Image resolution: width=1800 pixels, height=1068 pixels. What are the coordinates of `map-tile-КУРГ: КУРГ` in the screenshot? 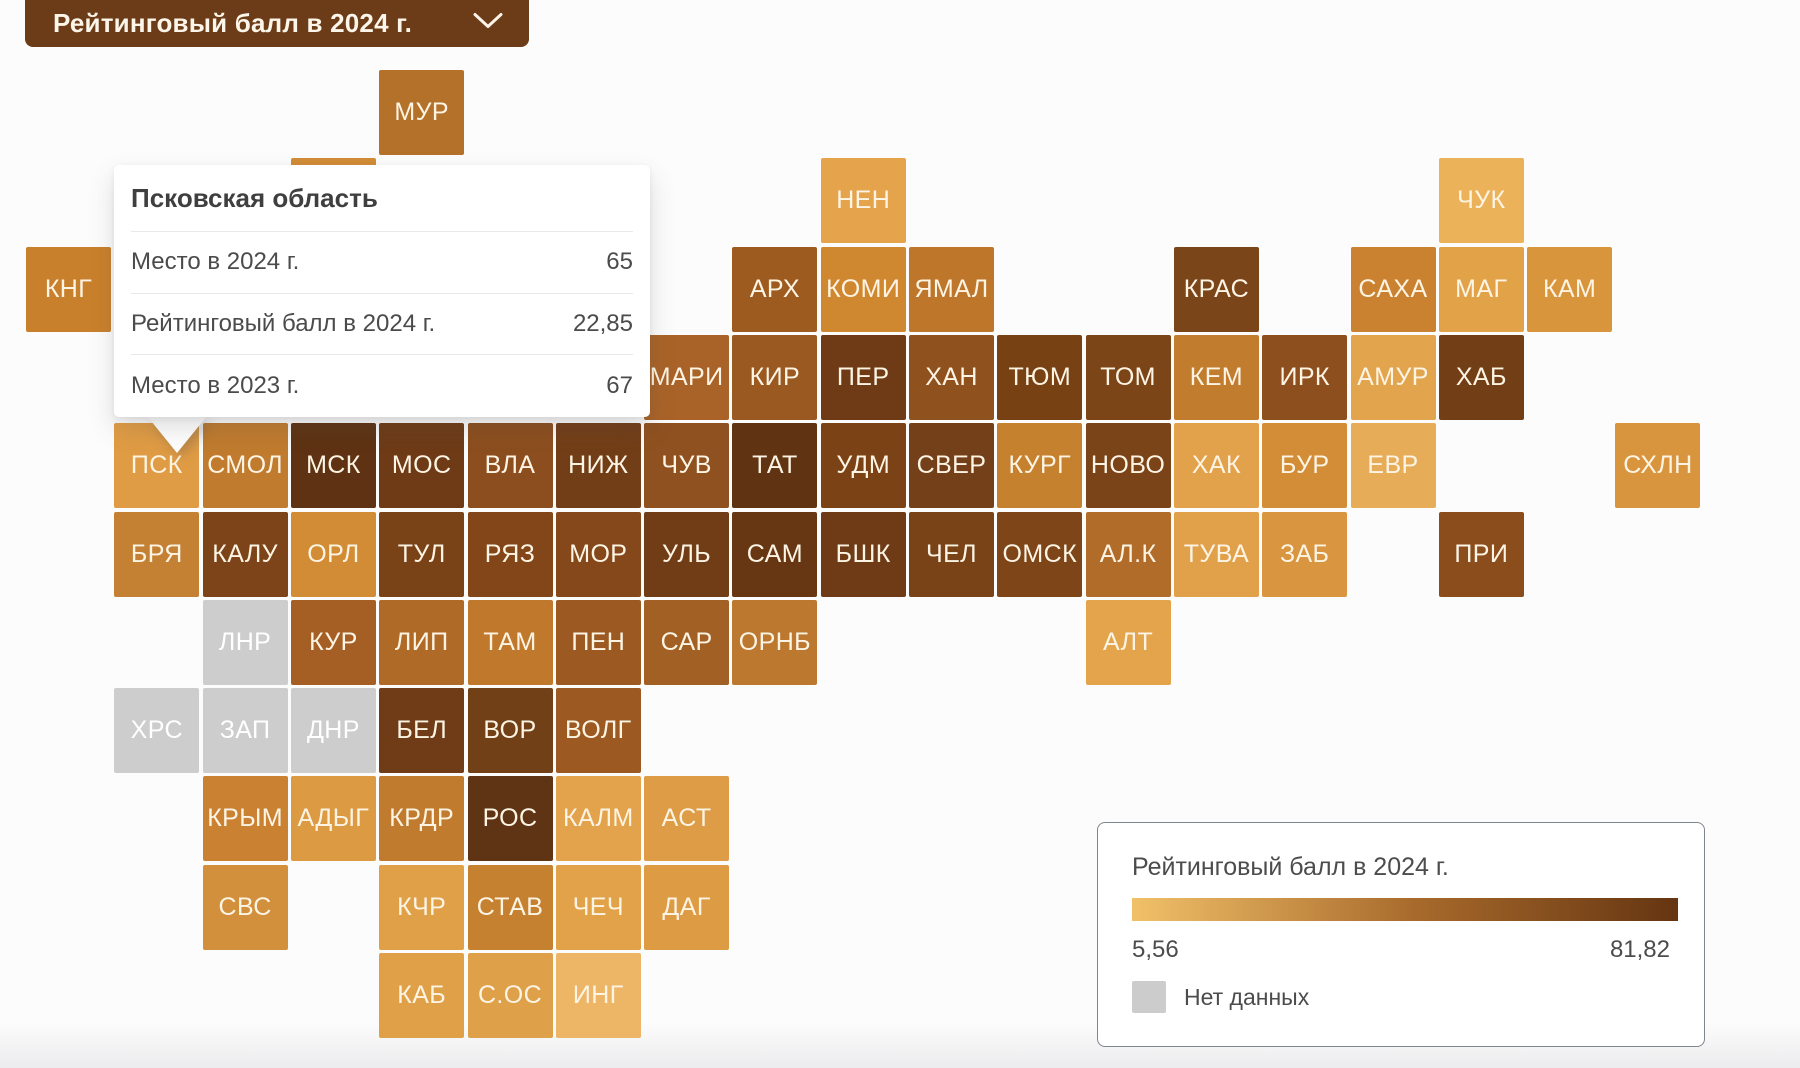 It's located at (1040, 466).